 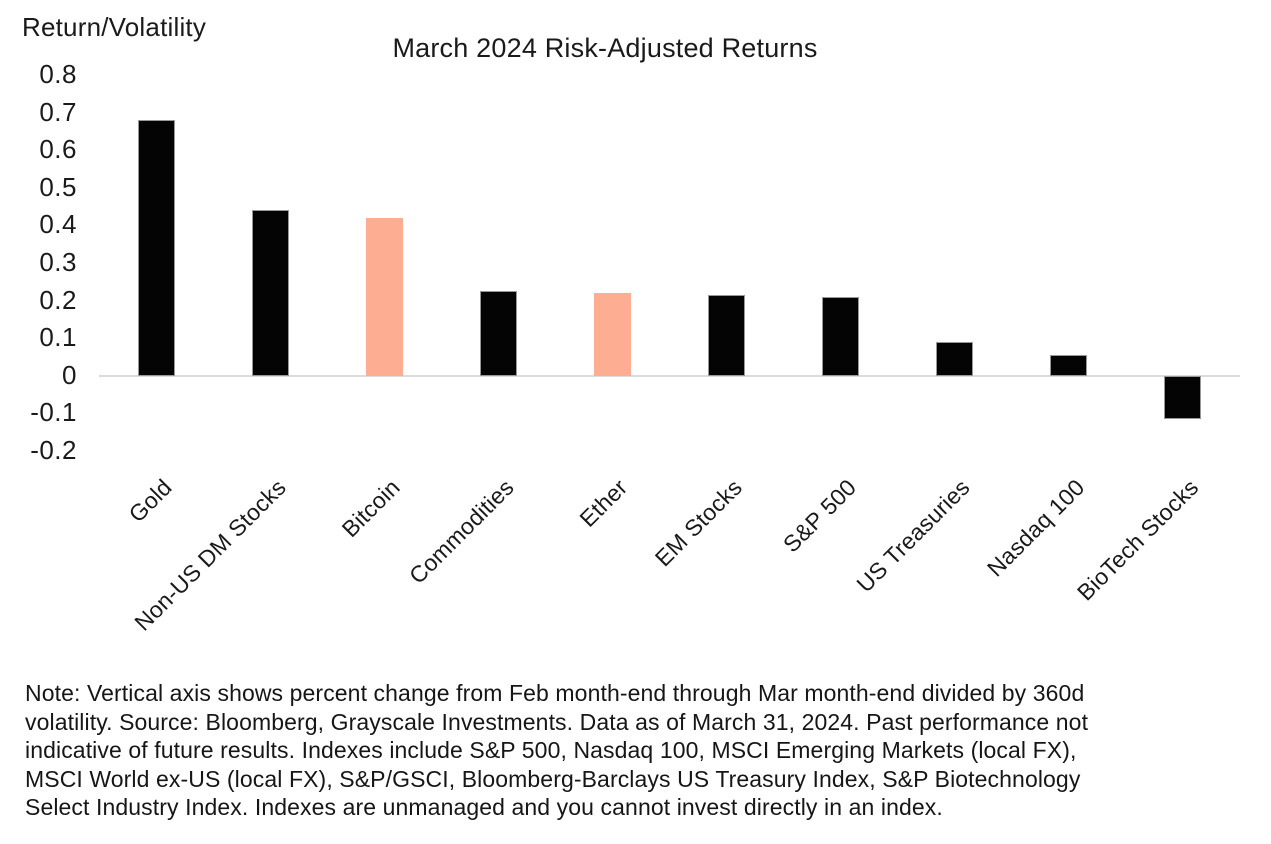 What do you see at coordinates (955, 358) in the screenshot?
I see `bar-us-treasuries` at bounding box center [955, 358].